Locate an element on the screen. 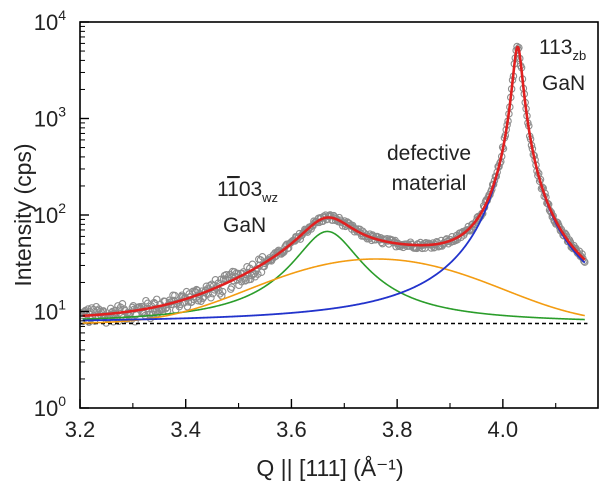 The height and width of the screenshot is (487, 613). svg-text: 113zb is located at coordinates (562, 49).